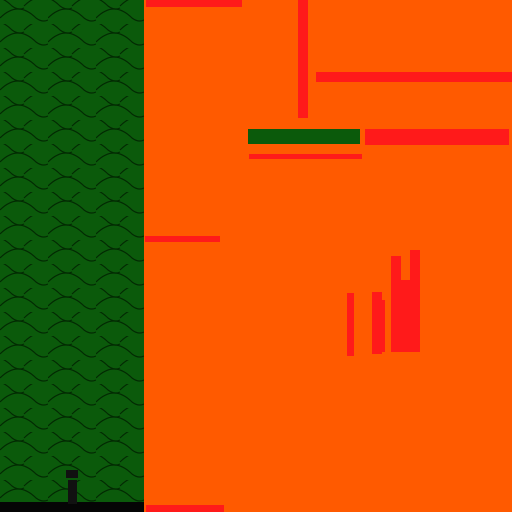 Image resolution: width=512 pixels, height=512 pixels. Describe the element at coordinates (303, 59) in the screenshot. I see `red-pillar-vertical` at that location.